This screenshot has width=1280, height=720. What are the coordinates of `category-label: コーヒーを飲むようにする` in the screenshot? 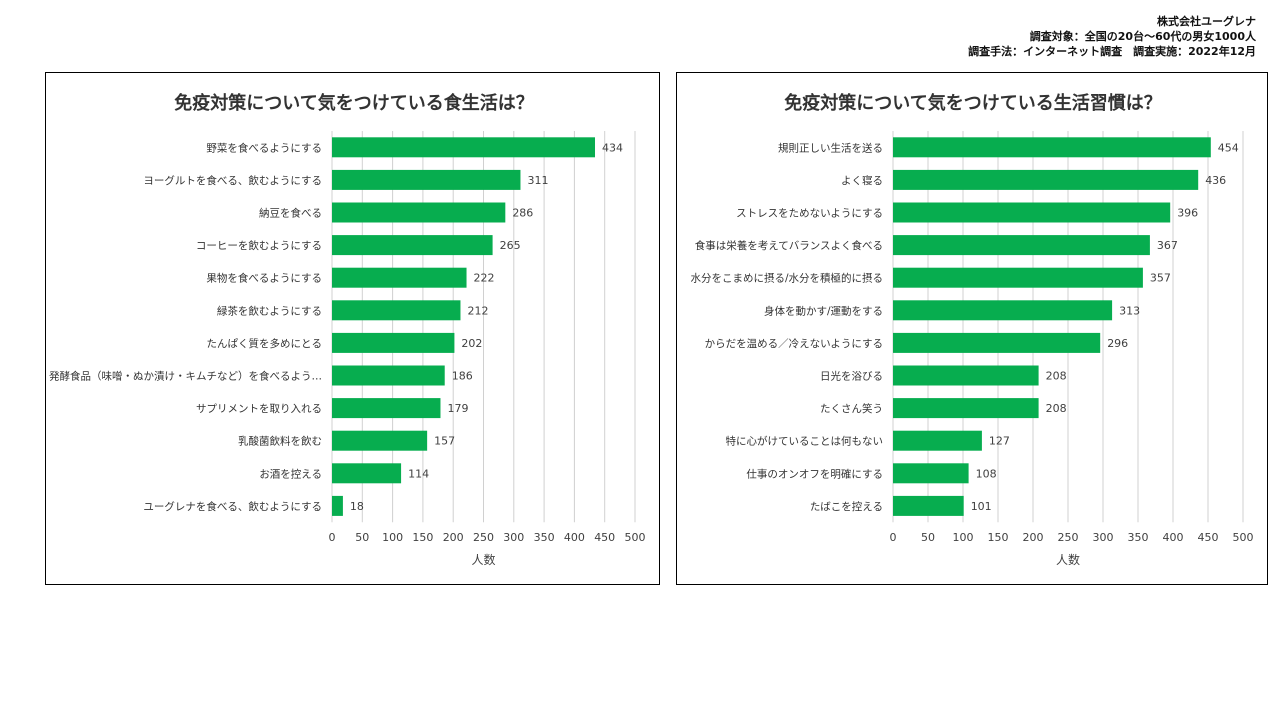 It's located at (259, 245).